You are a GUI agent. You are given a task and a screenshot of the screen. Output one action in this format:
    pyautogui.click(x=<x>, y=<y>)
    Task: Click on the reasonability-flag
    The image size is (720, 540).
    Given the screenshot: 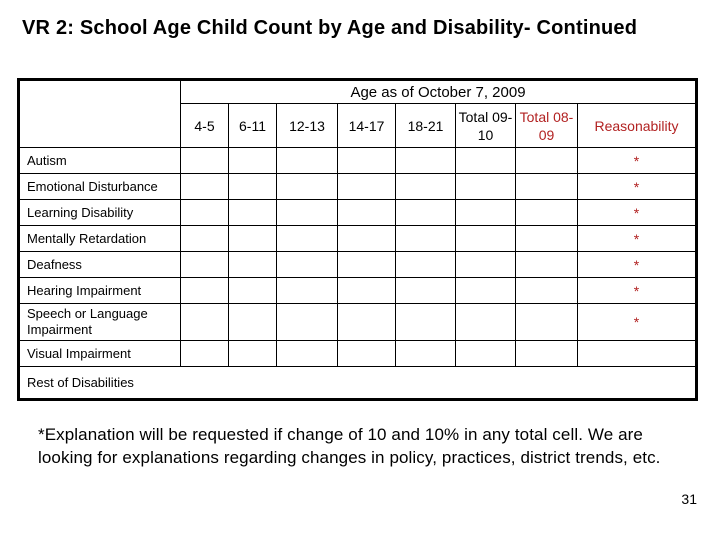 What is the action you would take?
    pyautogui.click(x=637, y=353)
    